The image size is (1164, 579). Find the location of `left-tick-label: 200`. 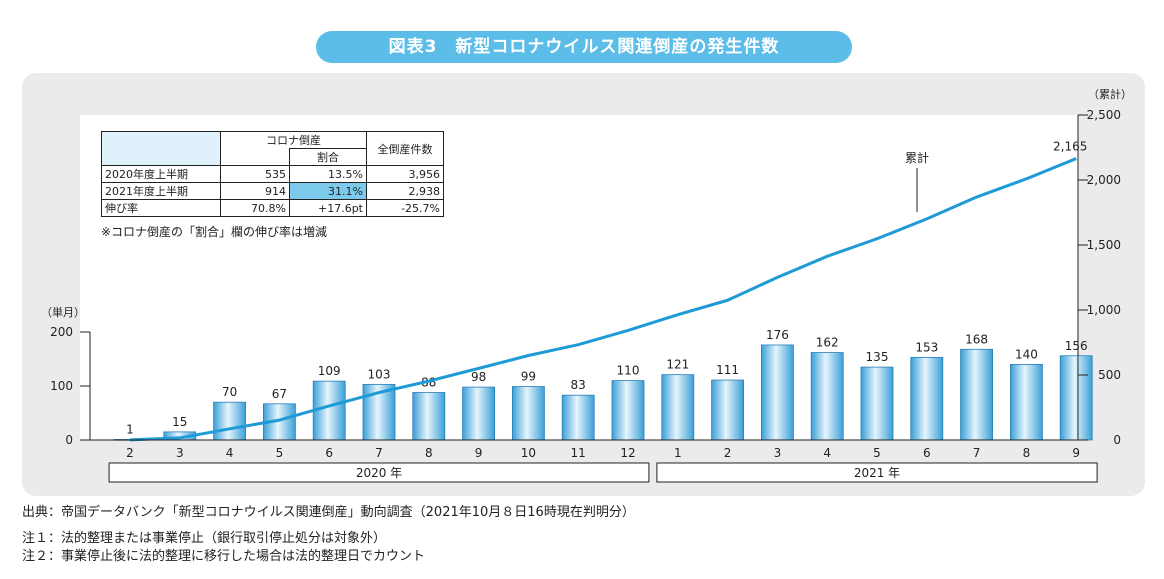

left-tick-label: 200 is located at coordinates (61, 332).